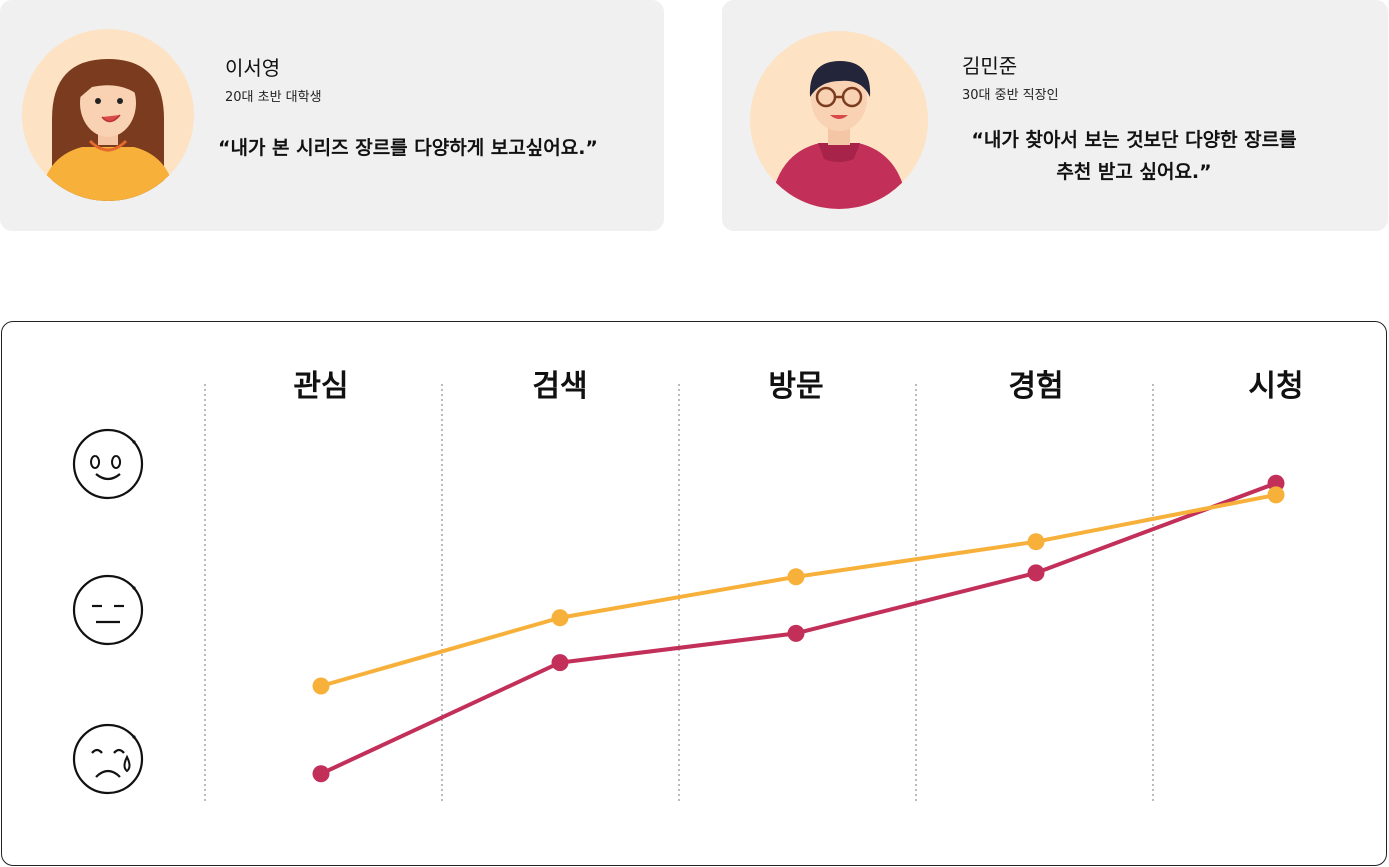 This screenshot has height=867, width=1389. What do you see at coordinates (108, 115) in the screenshot?
I see `avatar-female` at bounding box center [108, 115].